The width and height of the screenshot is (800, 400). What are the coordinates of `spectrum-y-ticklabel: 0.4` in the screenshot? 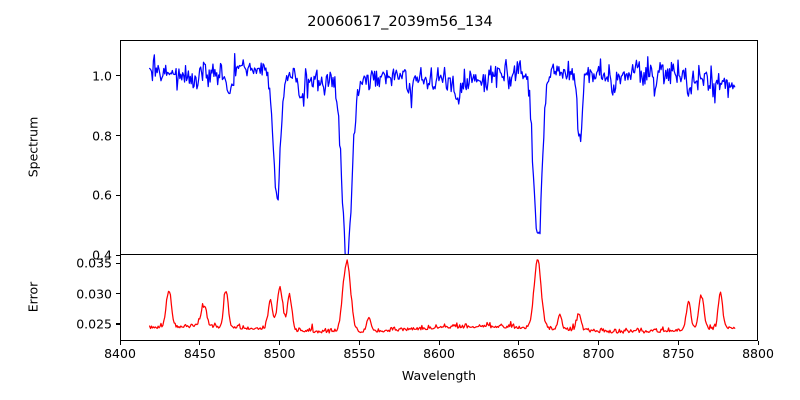 It's located at (102, 255).